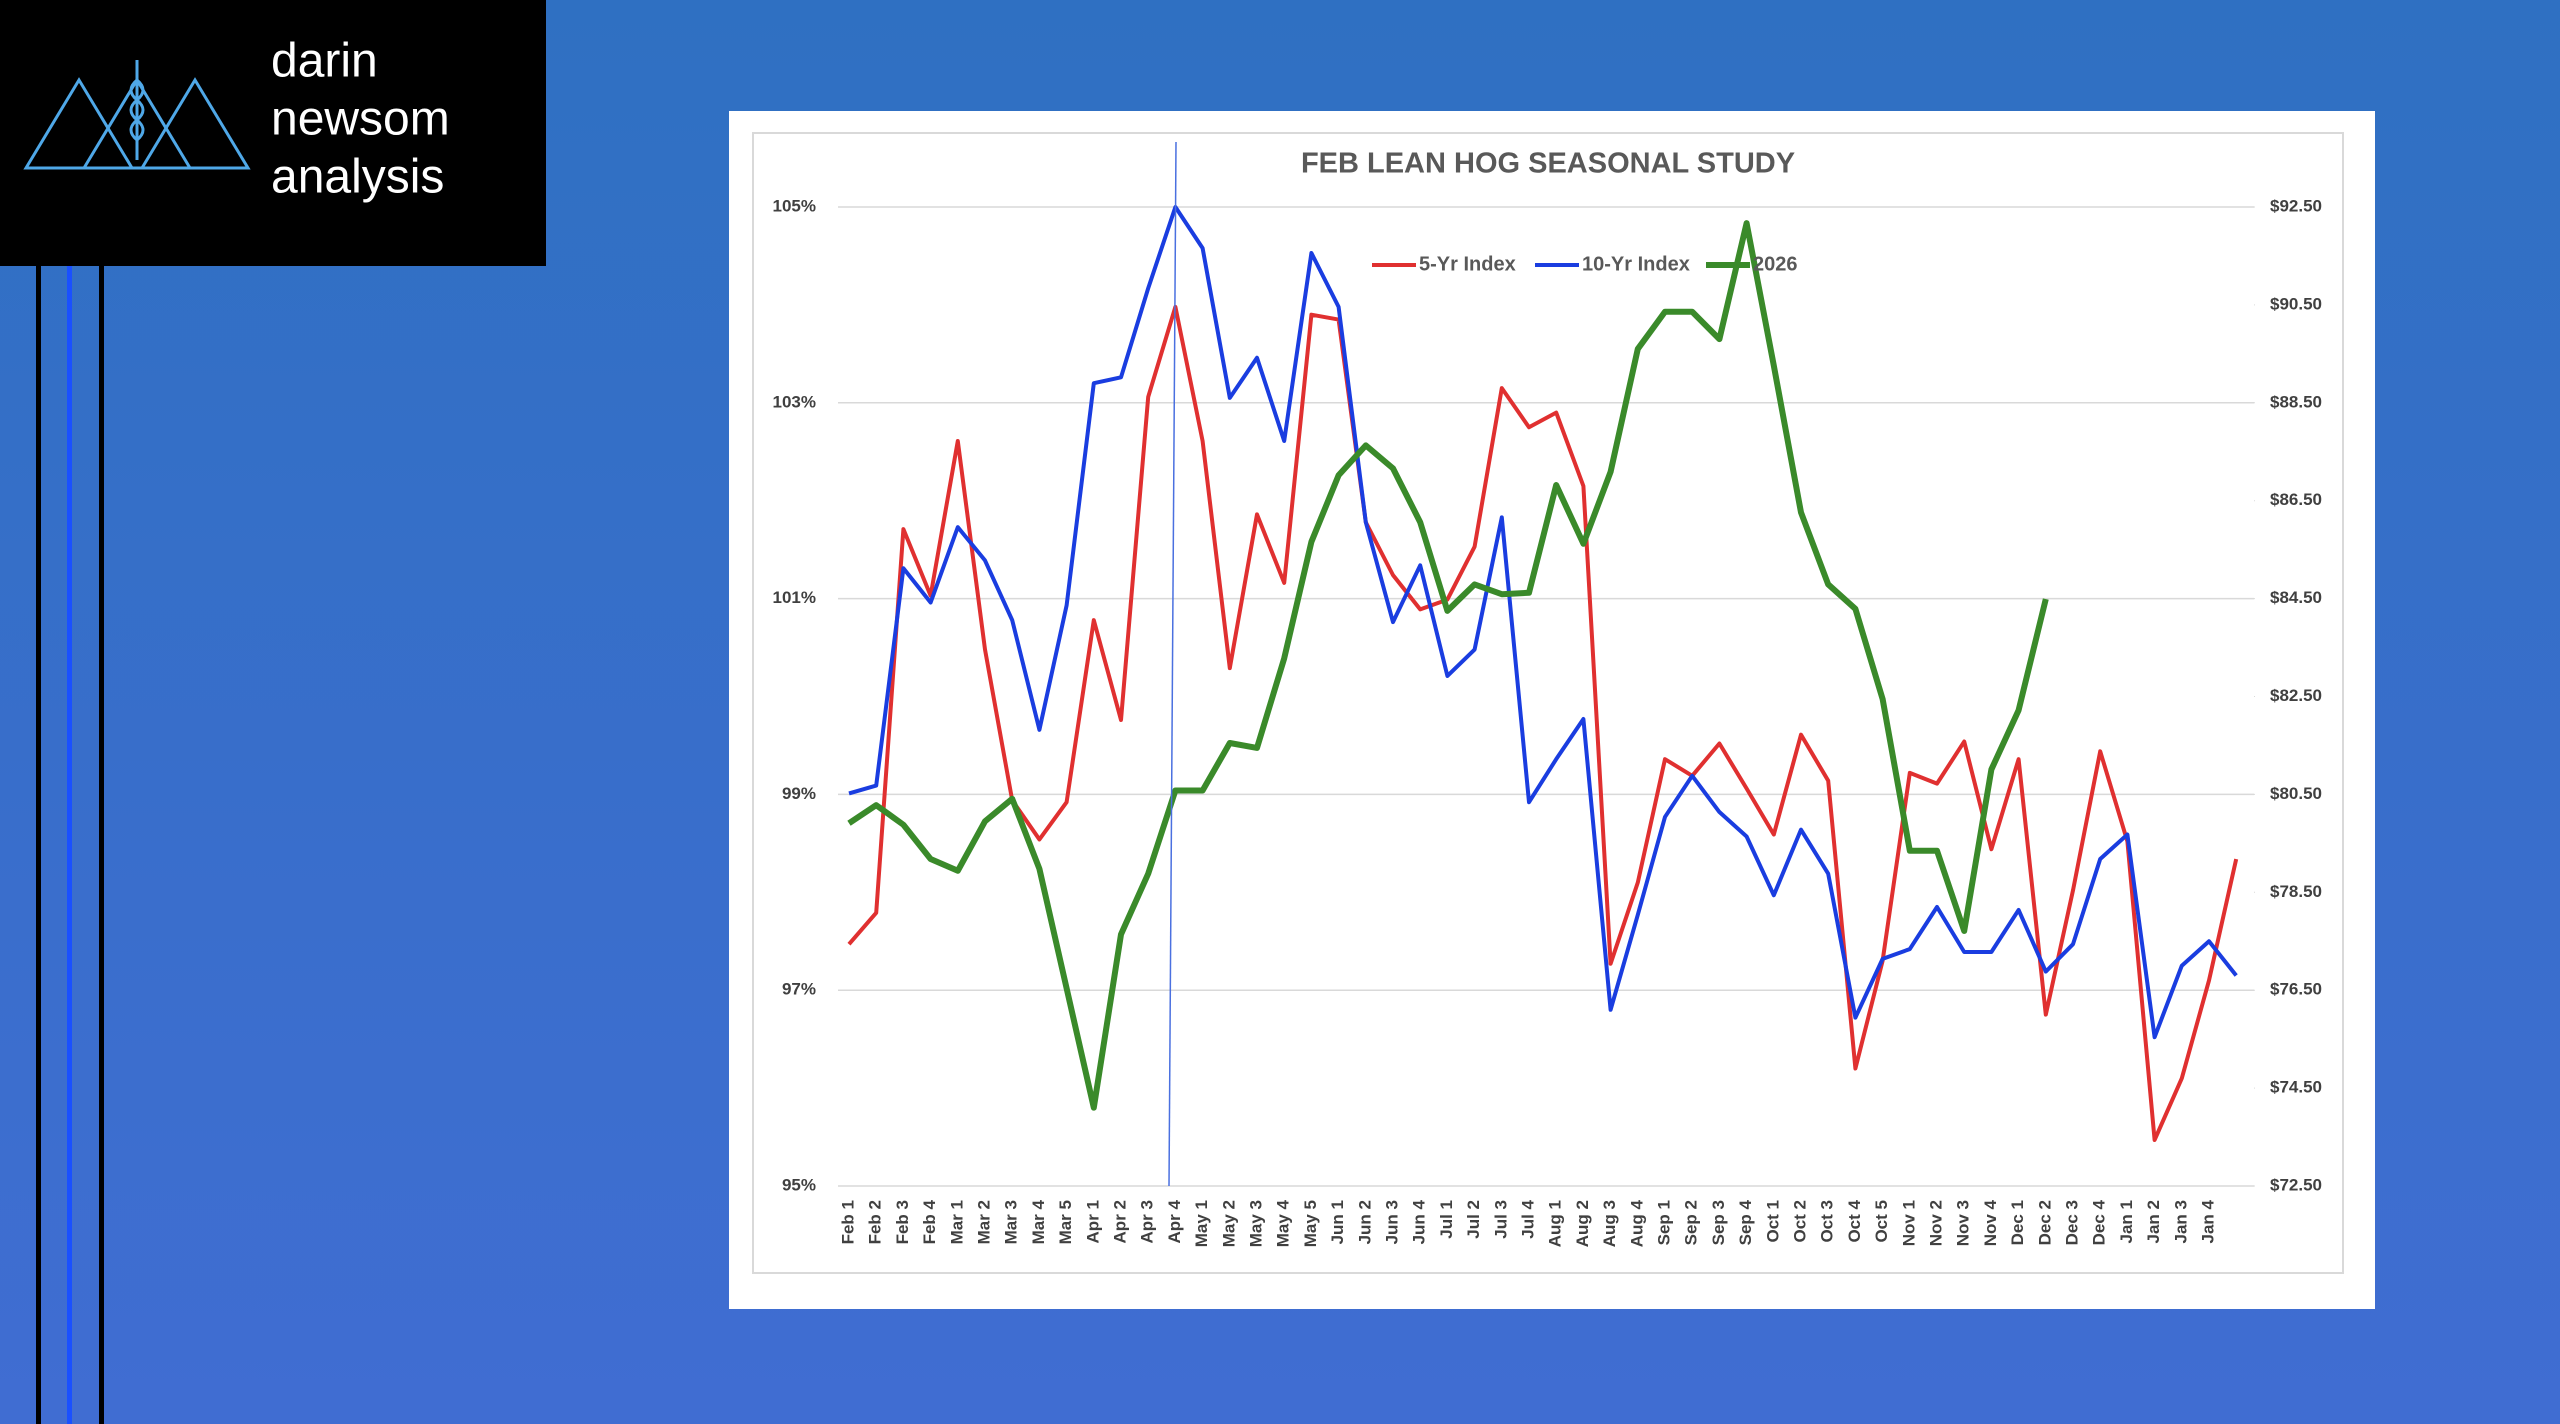  I want to click on x-tick-label: Jun 3, so click(1391, 1222).